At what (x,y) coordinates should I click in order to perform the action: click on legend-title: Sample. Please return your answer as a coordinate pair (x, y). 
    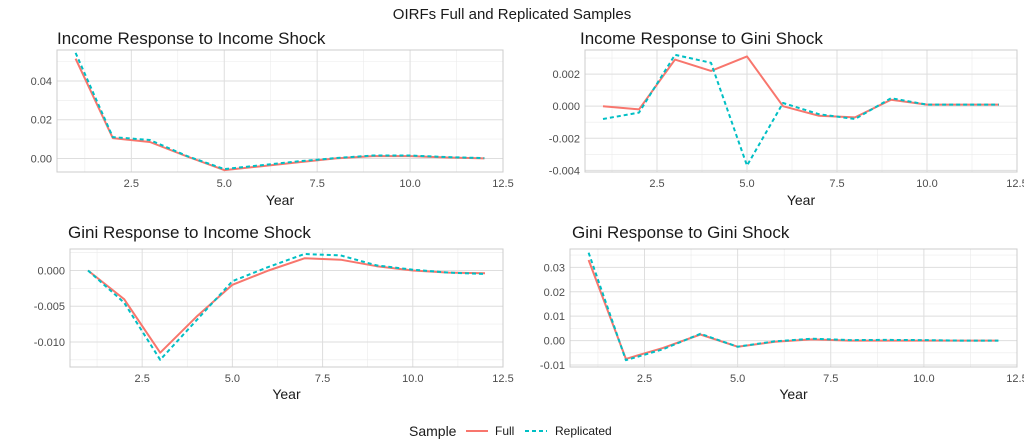
    Looking at the image, I should click on (433, 431).